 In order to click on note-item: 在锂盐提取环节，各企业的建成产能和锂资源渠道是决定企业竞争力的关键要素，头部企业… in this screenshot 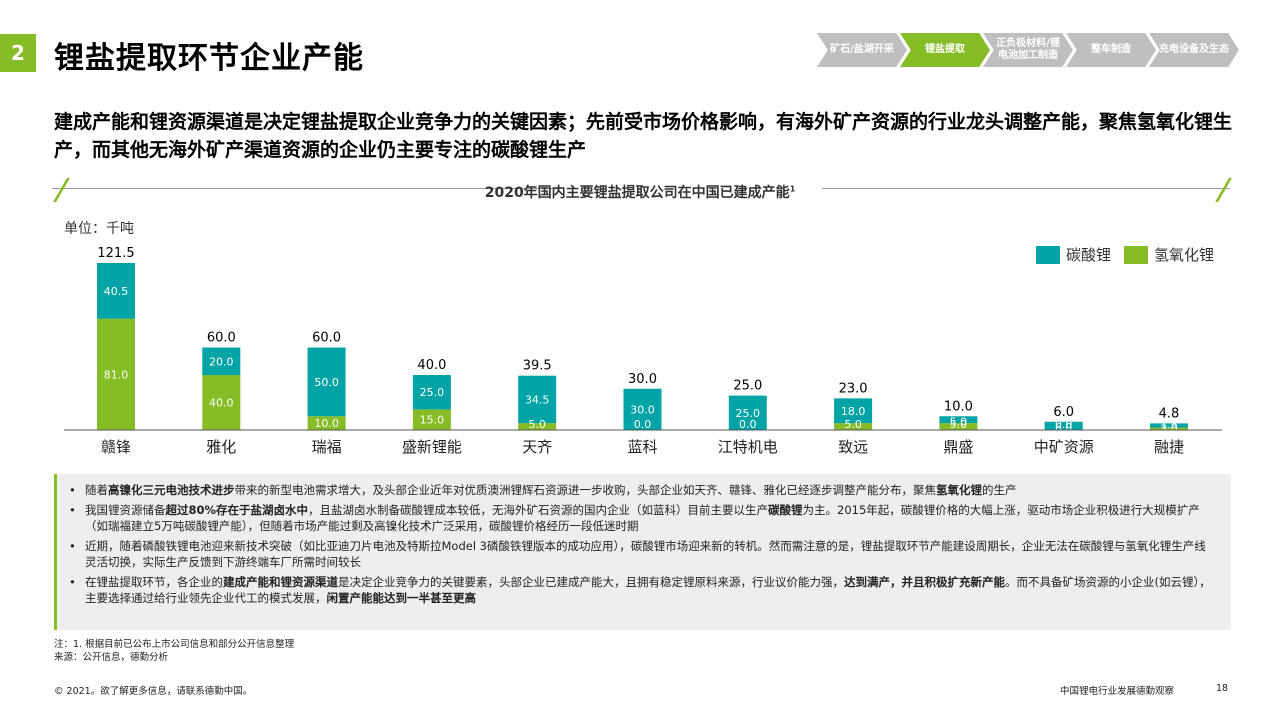, I will do `click(640, 590)`.